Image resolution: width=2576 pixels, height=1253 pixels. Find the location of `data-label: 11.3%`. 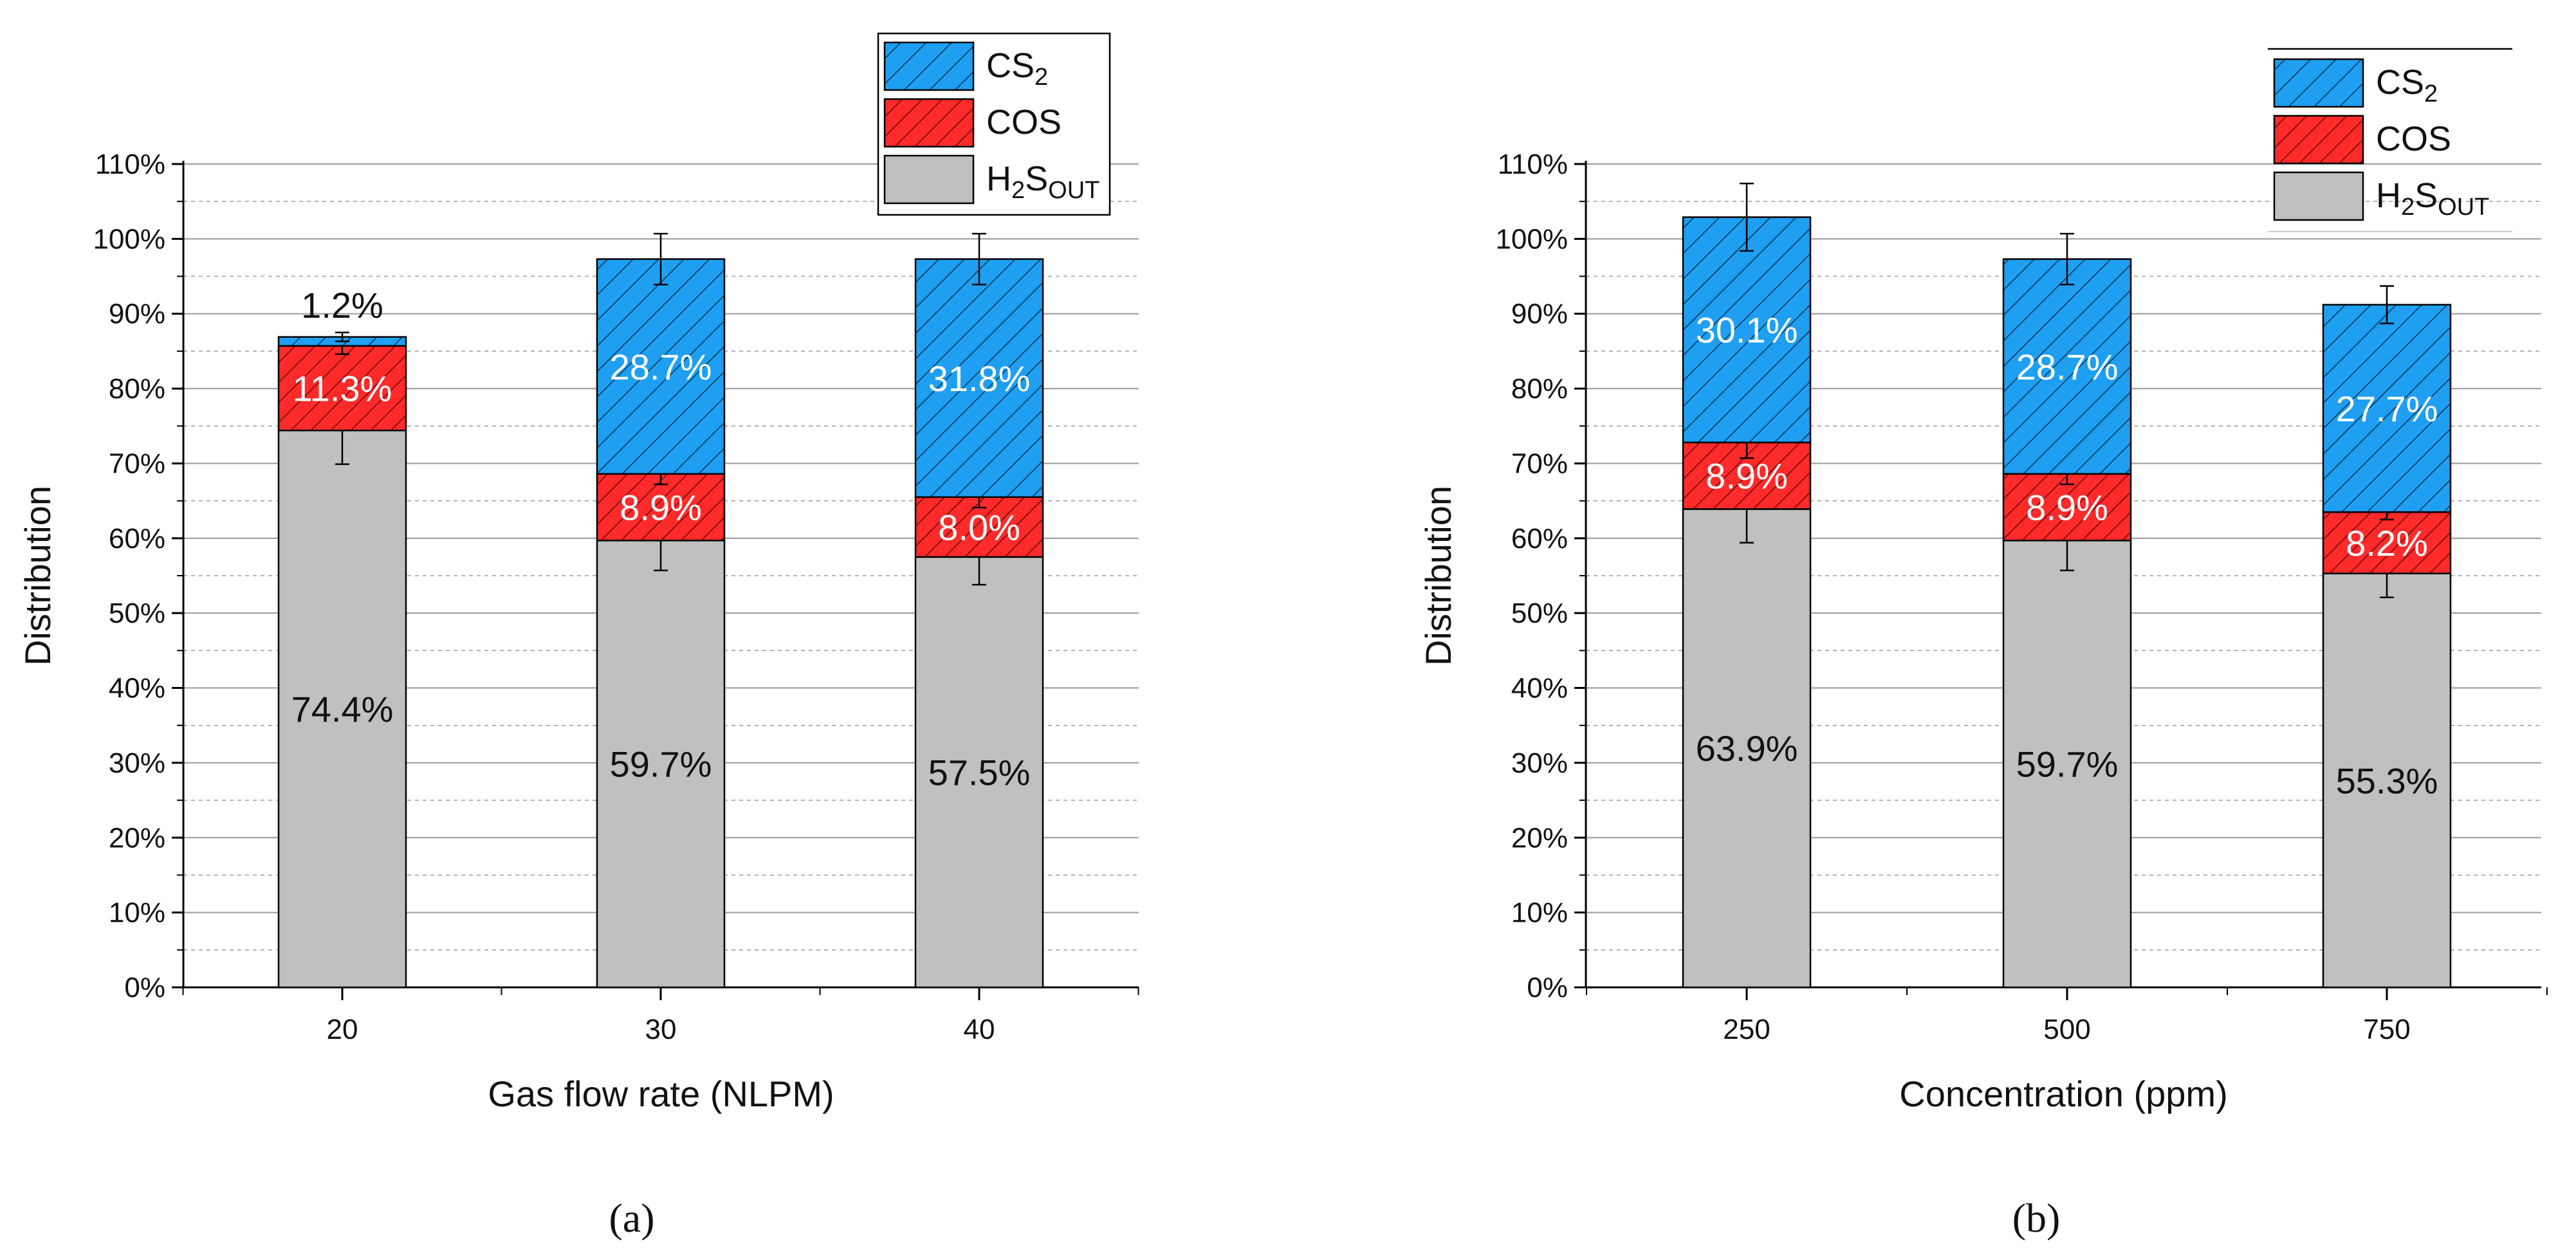

data-label: 11.3% is located at coordinates (342, 389).